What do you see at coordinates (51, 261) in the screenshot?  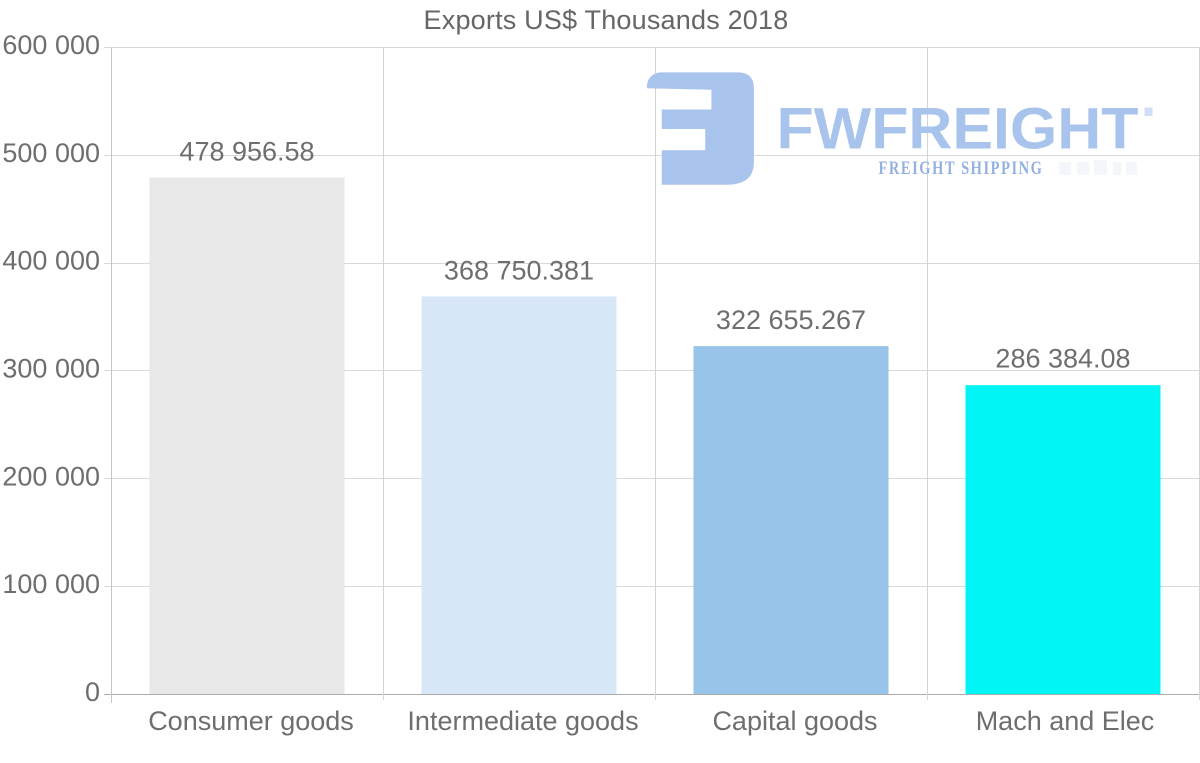 I see `svg-text: 400 000` at bounding box center [51, 261].